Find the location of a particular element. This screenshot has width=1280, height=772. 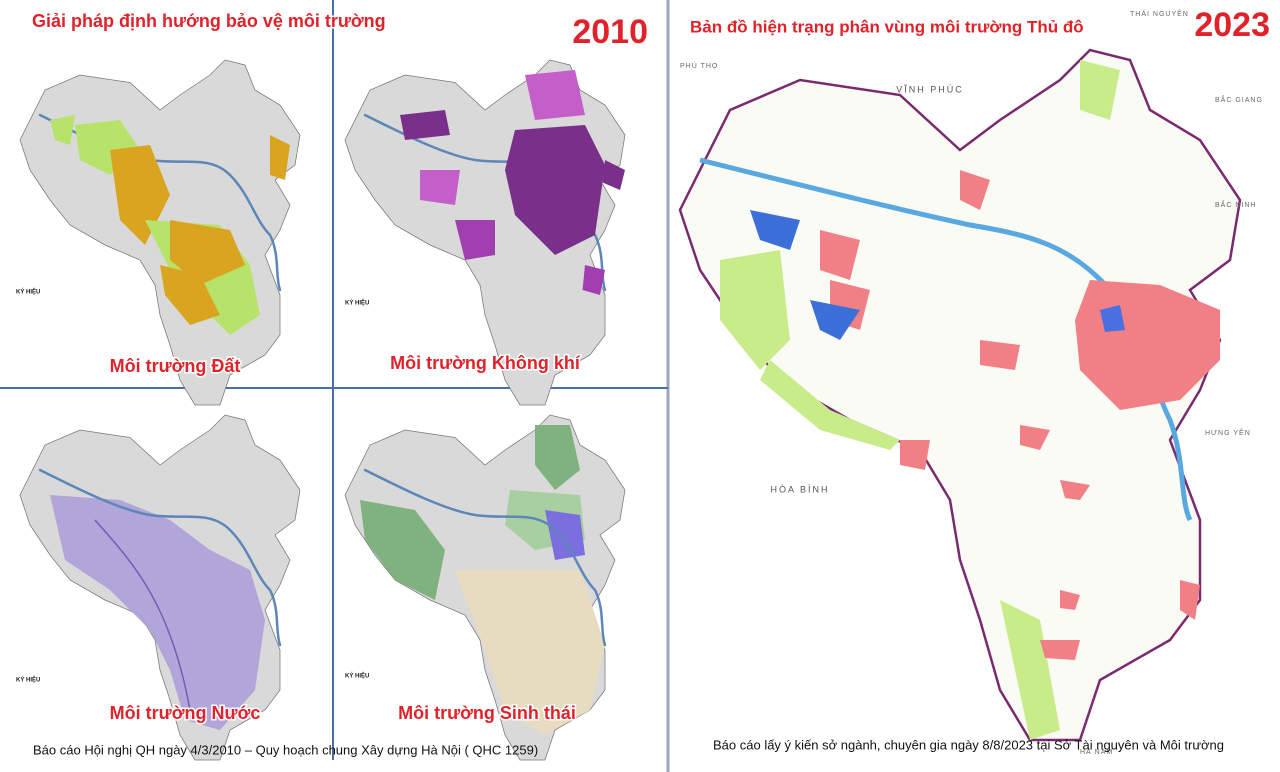

place-label: HƯNG YÊN is located at coordinates (1228, 432).